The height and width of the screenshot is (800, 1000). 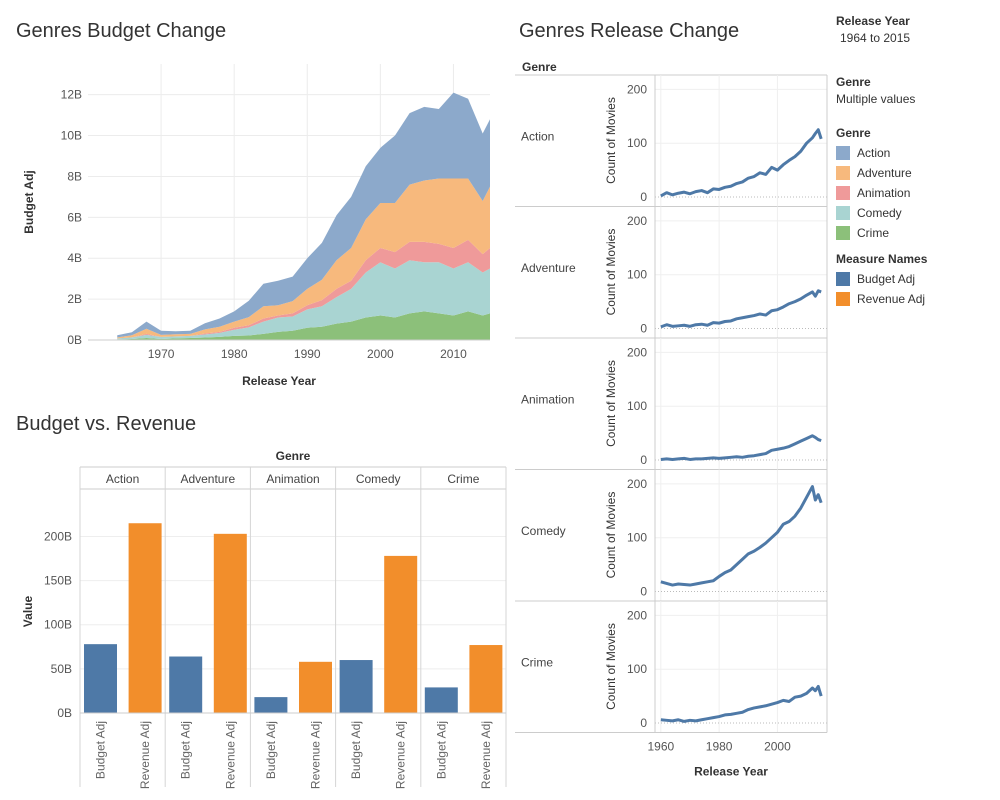 What do you see at coordinates (307, 354) in the screenshot?
I see `x-tick-label: 1990` at bounding box center [307, 354].